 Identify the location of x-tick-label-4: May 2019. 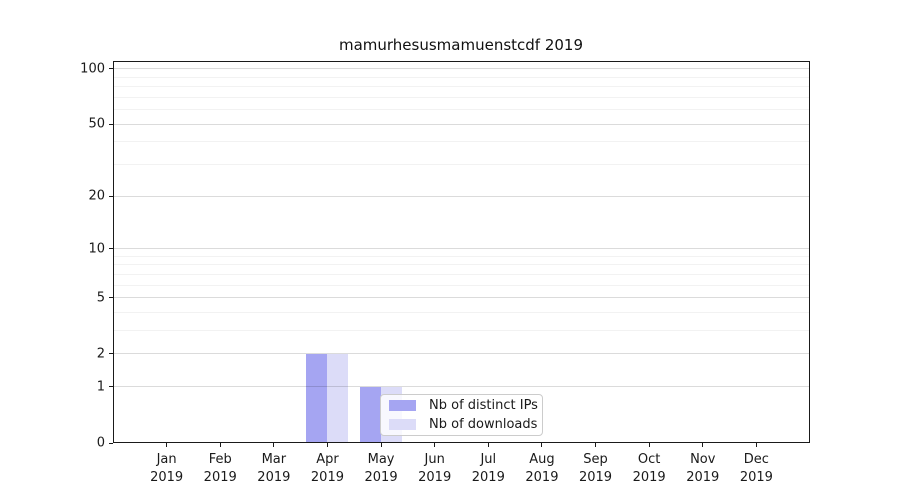
(381, 468).